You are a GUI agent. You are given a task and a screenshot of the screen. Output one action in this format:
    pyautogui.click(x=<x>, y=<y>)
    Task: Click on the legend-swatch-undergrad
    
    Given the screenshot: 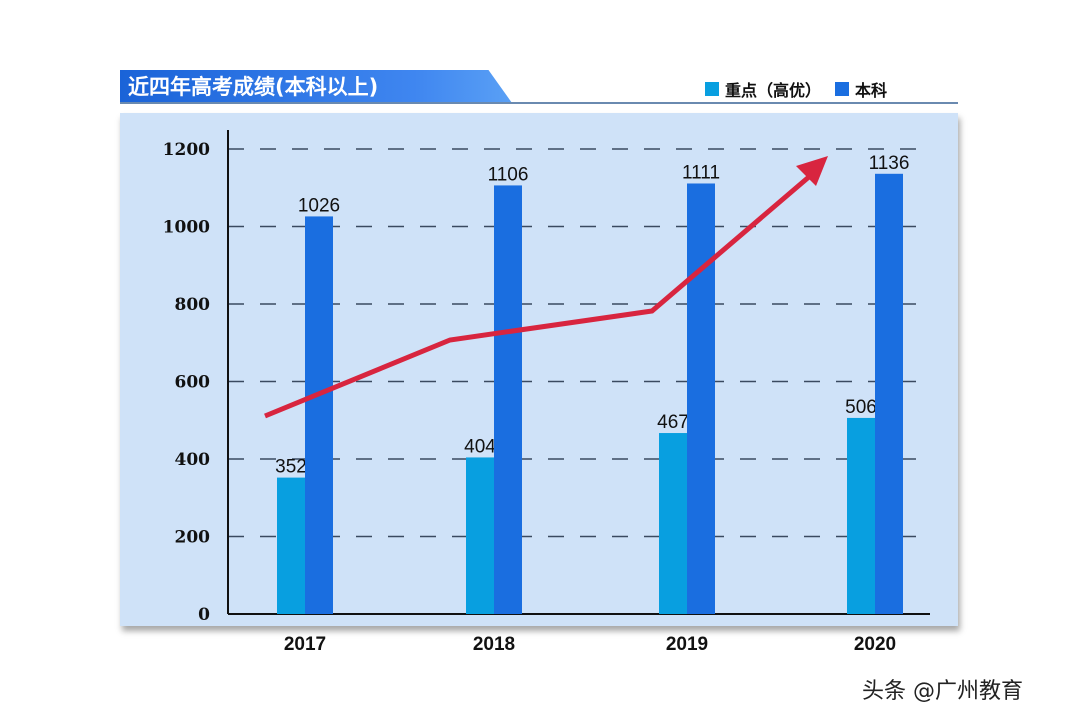 What is the action you would take?
    pyautogui.click(x=842, y=89)
    